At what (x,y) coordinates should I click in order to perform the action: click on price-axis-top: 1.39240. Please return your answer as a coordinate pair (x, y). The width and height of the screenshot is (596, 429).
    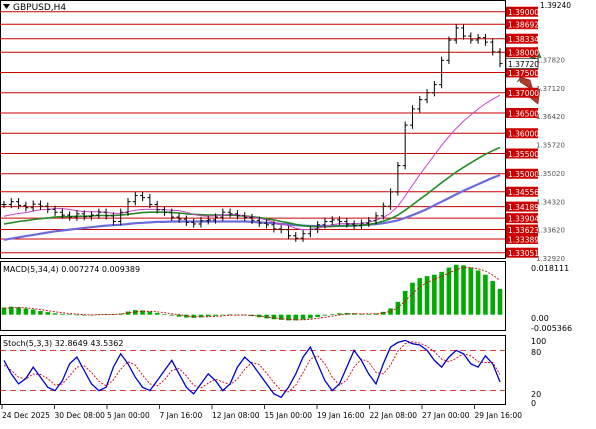
    Looking at the image, I should click on (555, 5).